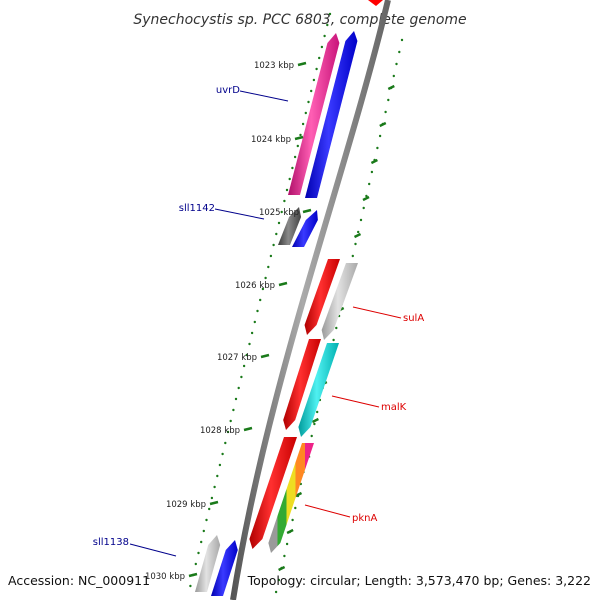 This screenshot has height=600, width=600. What do you see at coordinates (186, 505) in the screenshot?
I see `tick-label: 1029 kbp` at bounding box center [186, 505].